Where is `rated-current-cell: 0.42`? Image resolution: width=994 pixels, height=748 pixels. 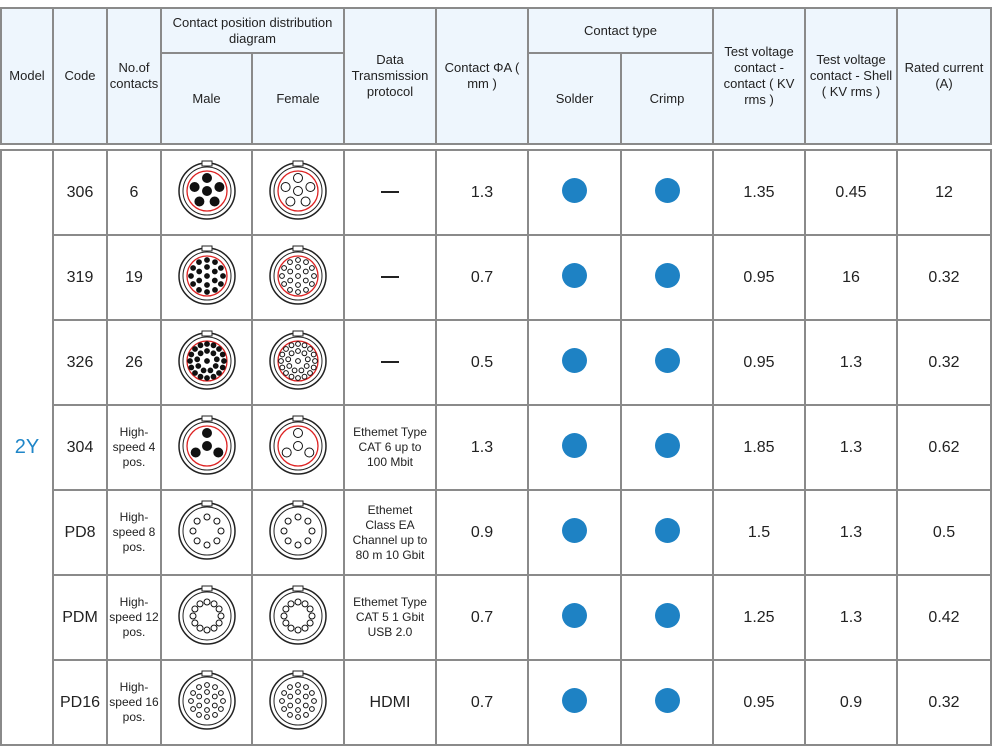
rated-current-cell: 0.42 is located at coordinates (944, 617).